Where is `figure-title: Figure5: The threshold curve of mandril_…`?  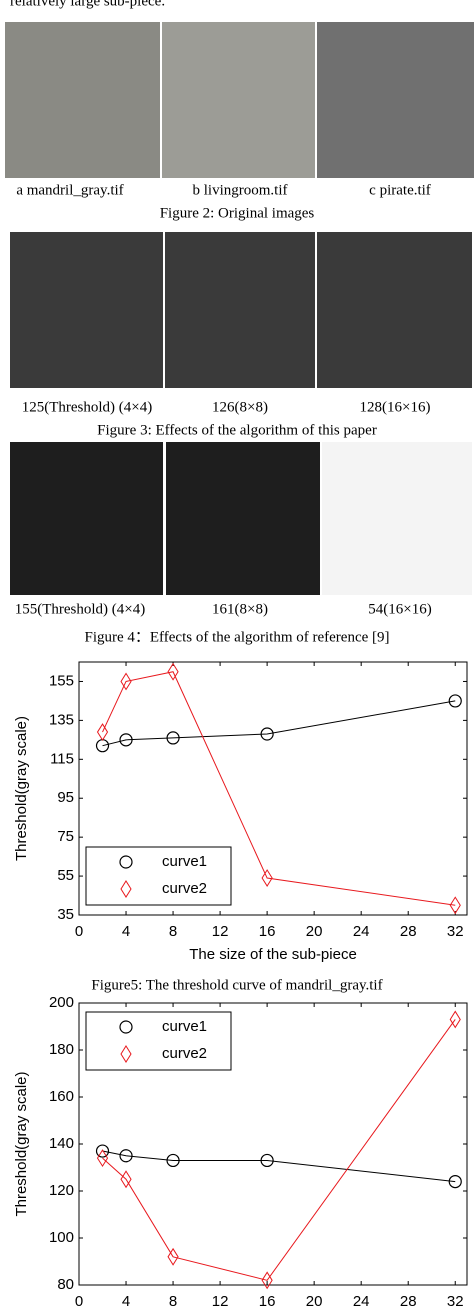
figure-title: Figure5: The threshold curve of mandril_… is located at coordinates (236, 985).